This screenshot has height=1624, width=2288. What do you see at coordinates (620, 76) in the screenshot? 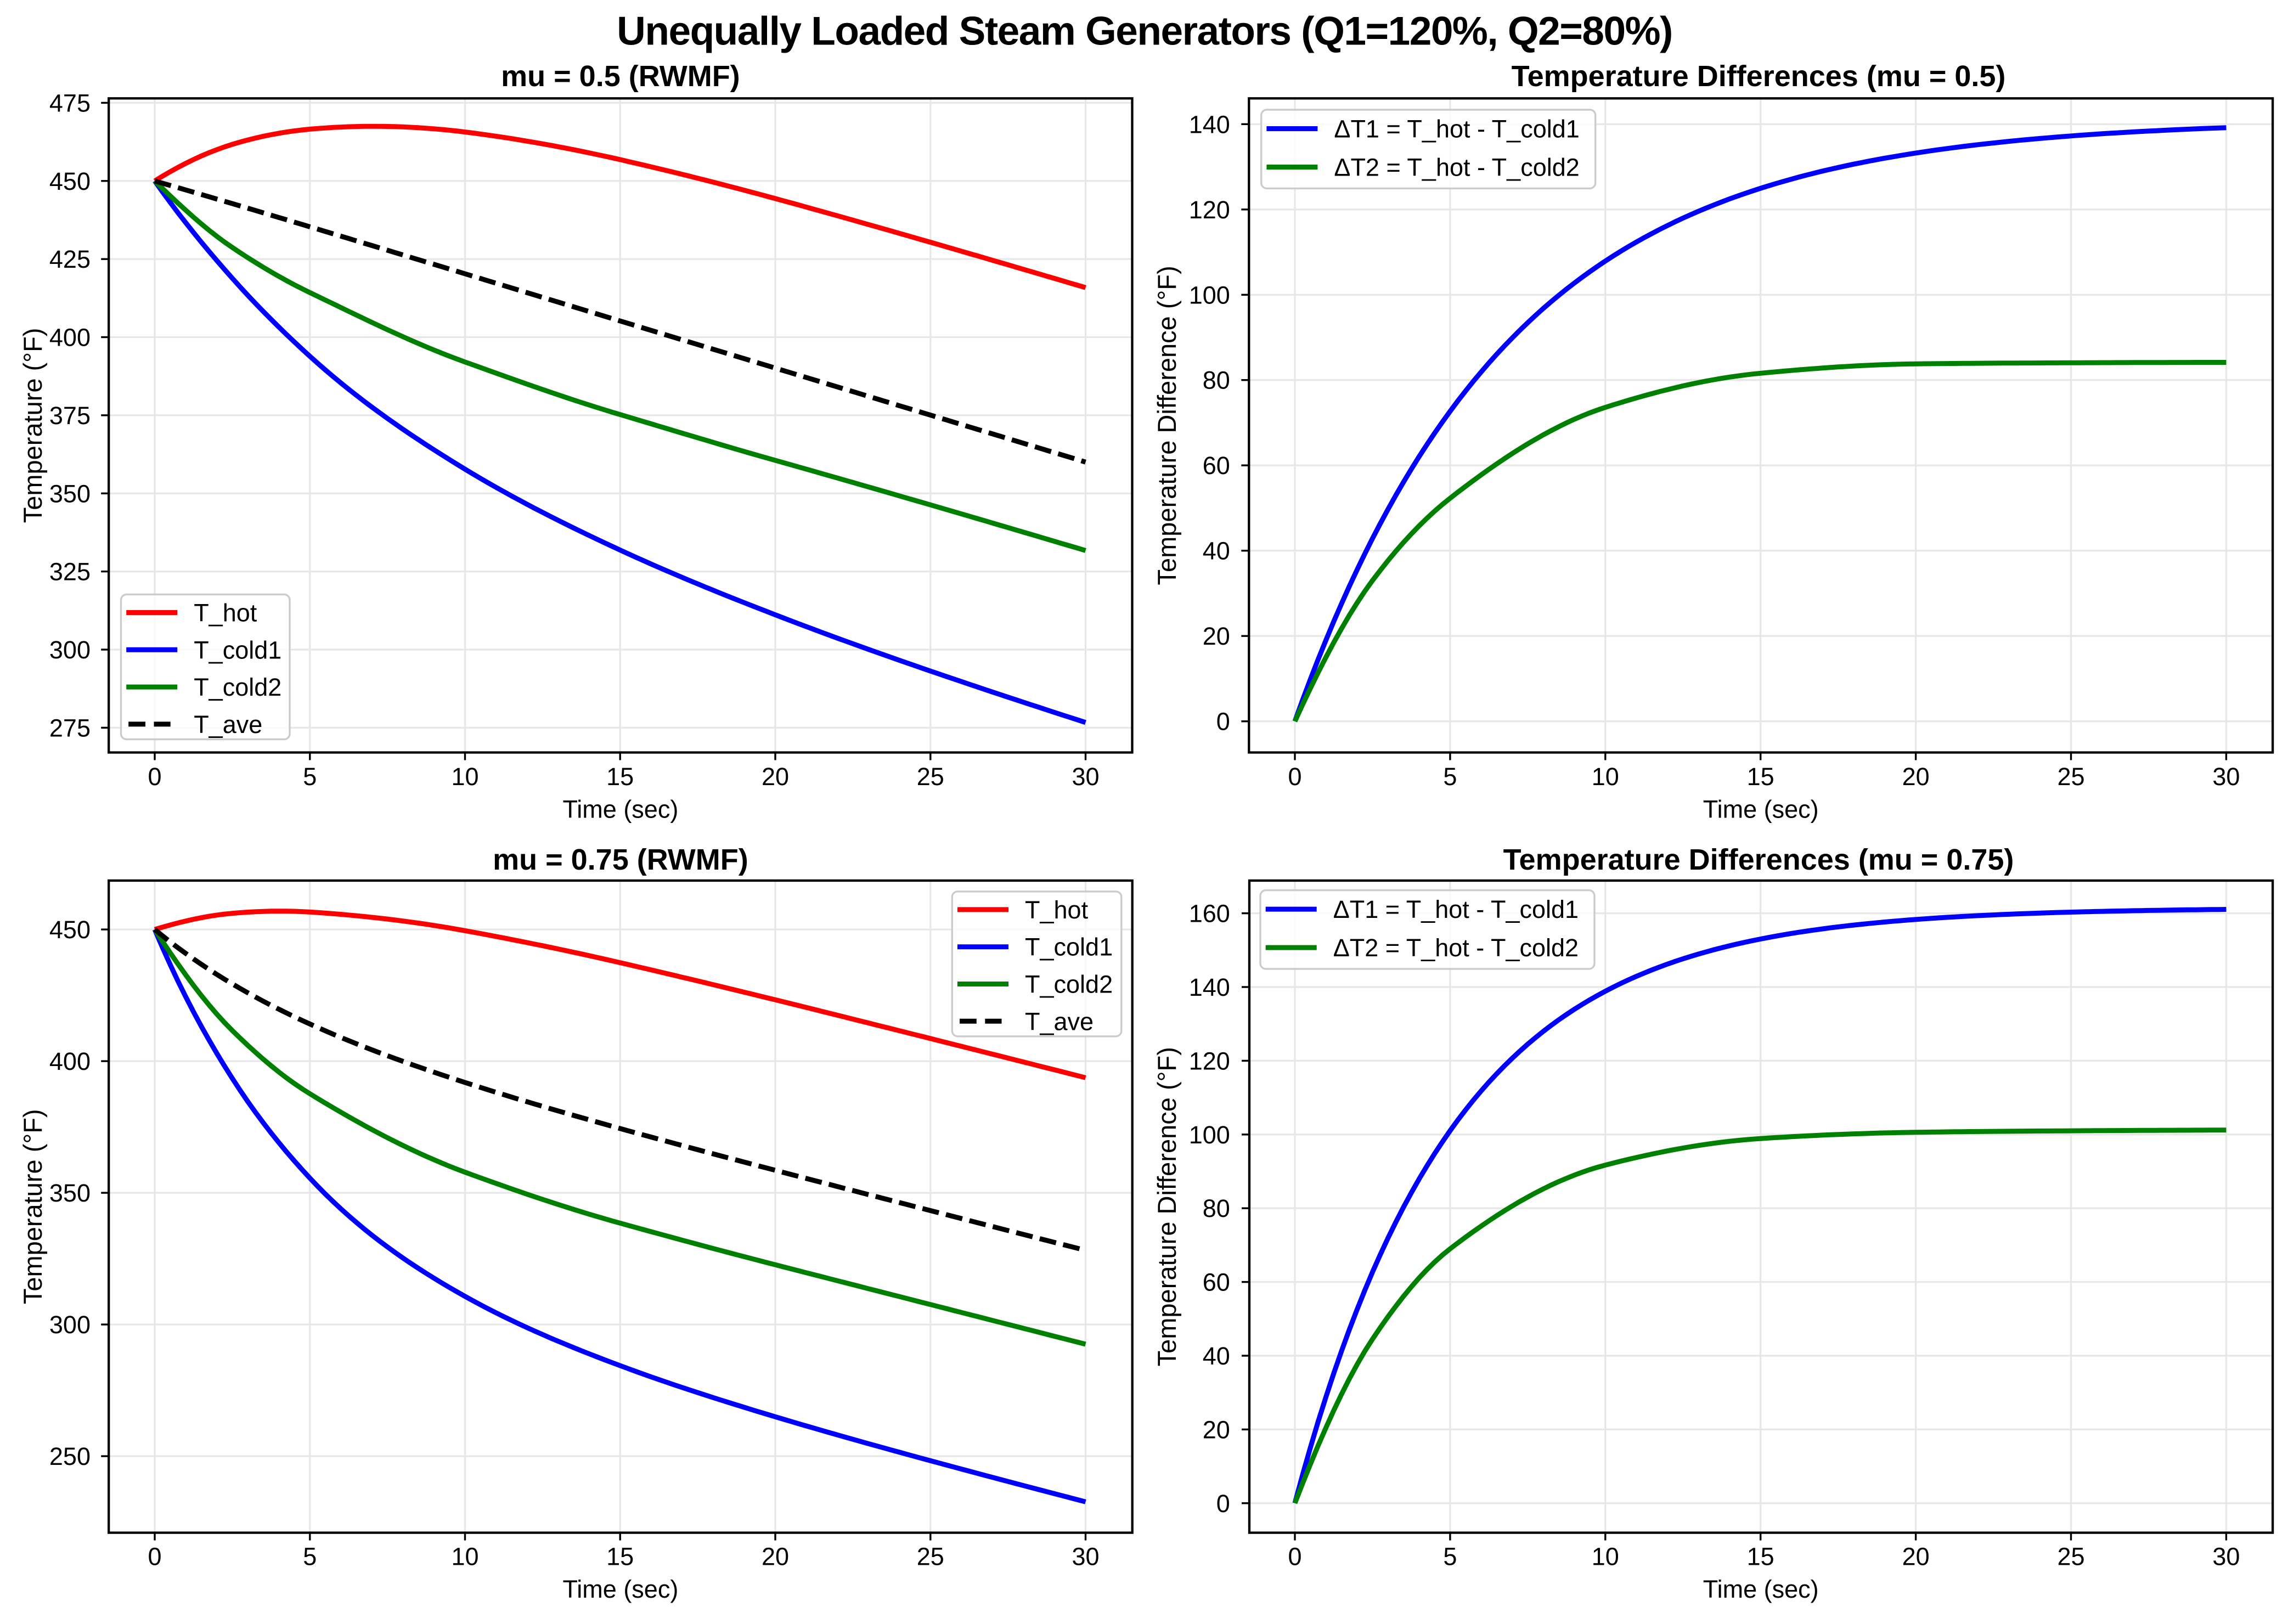
I see `svg-text: mu = 0.5 (RWMF)` at bounding box center [620, 76].